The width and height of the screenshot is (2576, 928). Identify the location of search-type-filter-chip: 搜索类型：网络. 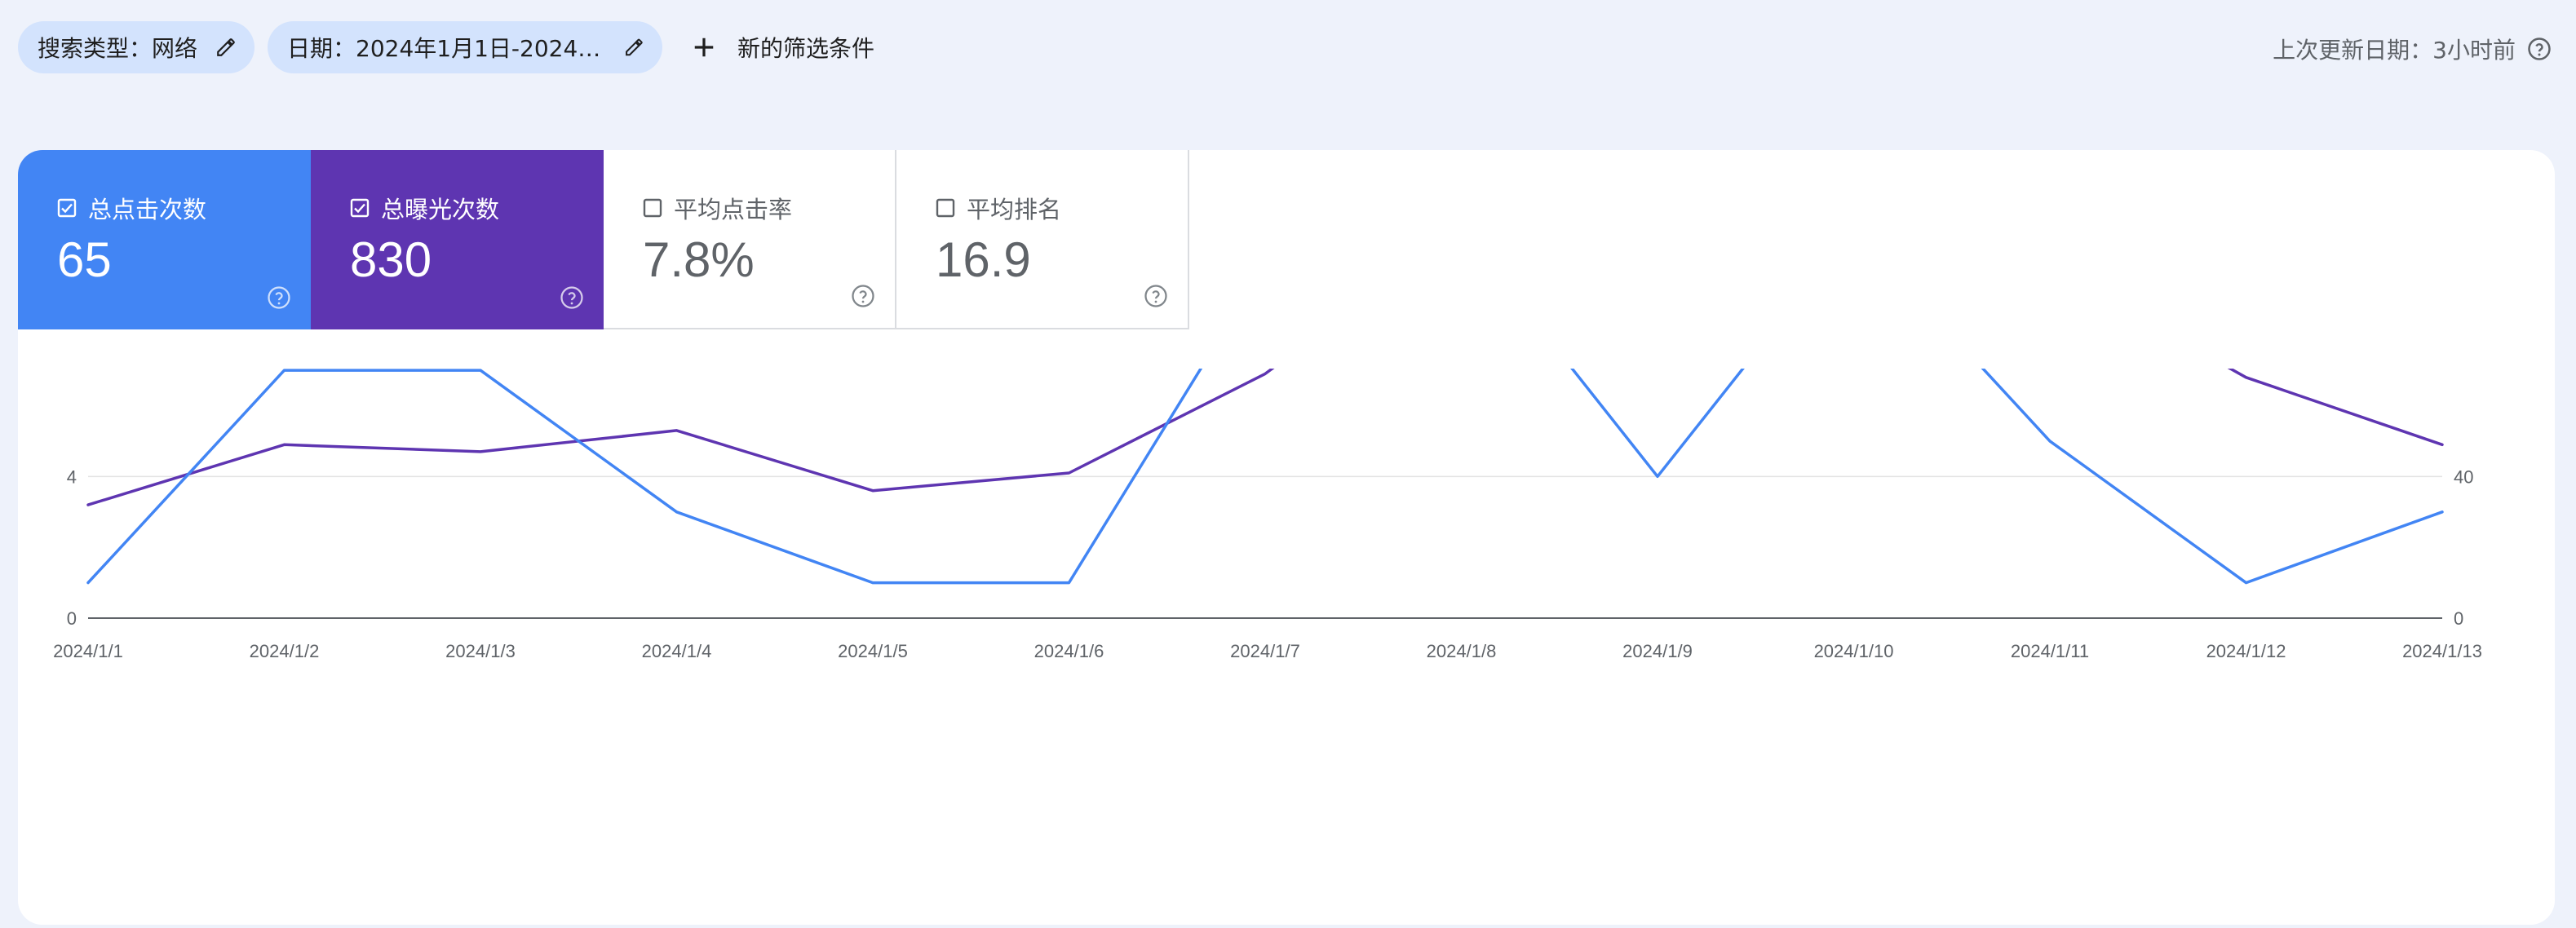
(136, 47).